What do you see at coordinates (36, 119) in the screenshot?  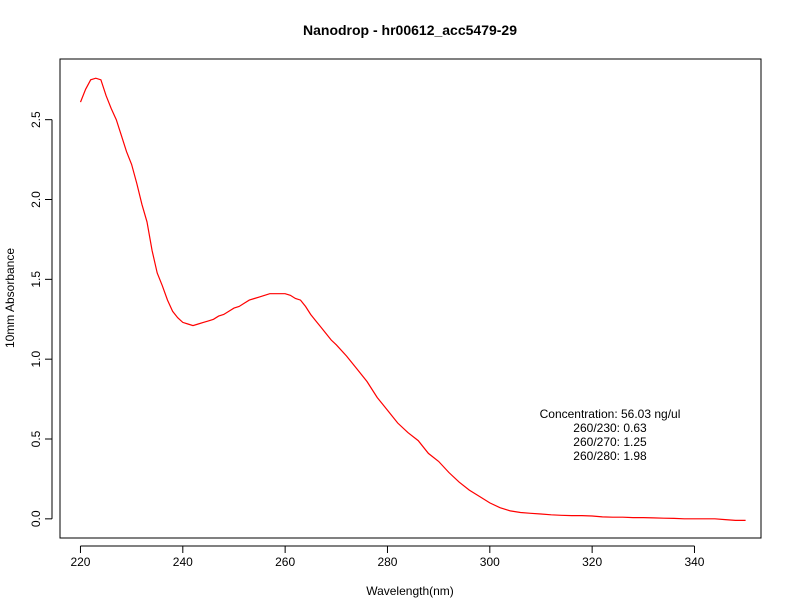 I see `y-tick-label: 2.5` at bounding box center [36, 119].